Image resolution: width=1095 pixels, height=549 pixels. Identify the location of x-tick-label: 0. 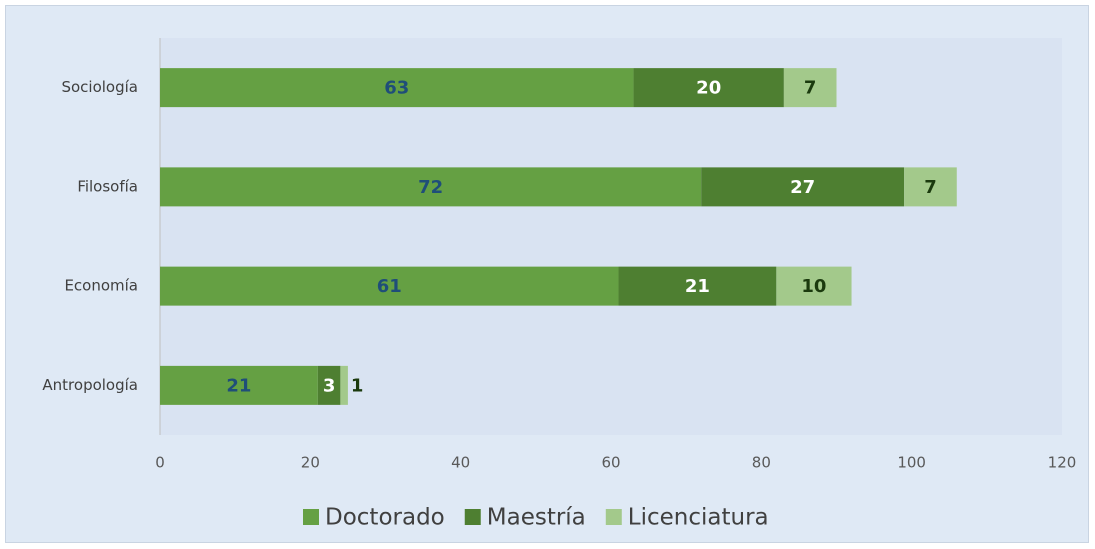
(160, 463).